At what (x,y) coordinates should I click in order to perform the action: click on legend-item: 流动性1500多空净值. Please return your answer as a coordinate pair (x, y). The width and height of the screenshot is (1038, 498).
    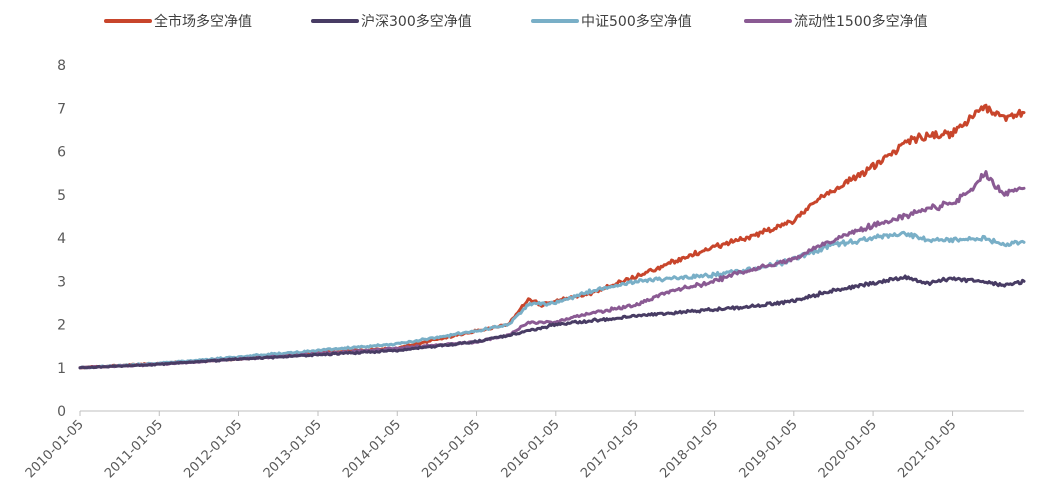
    Looking at the image, I should click on (836, 21).